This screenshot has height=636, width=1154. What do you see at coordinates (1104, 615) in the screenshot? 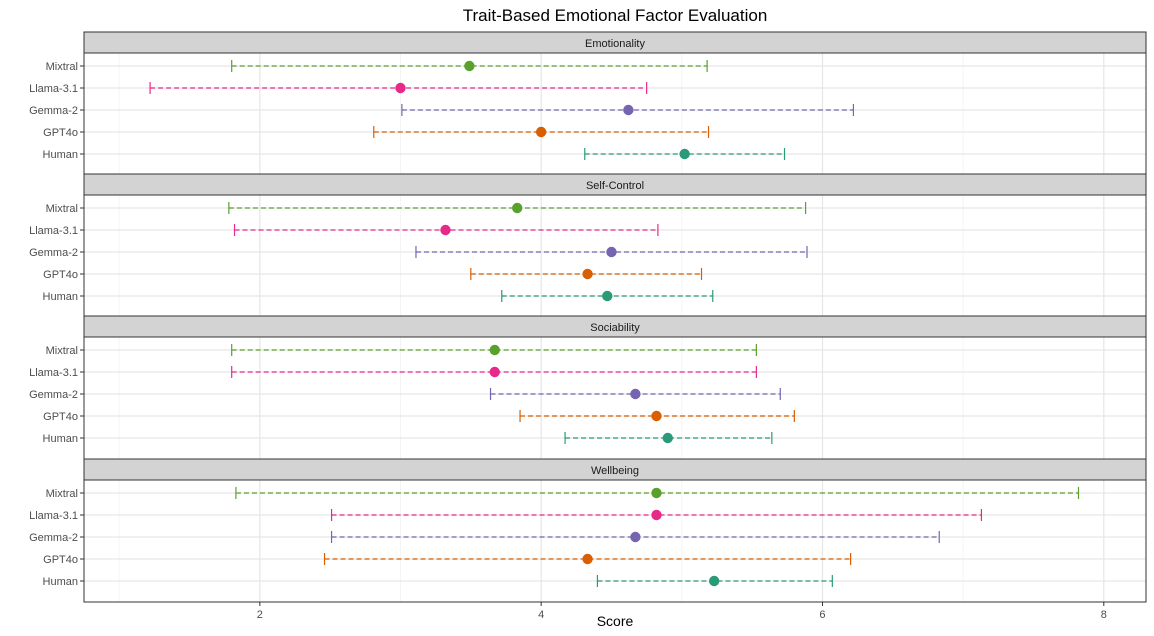
I see `x-tick-label: 8` at bounding box center [1104, 615].